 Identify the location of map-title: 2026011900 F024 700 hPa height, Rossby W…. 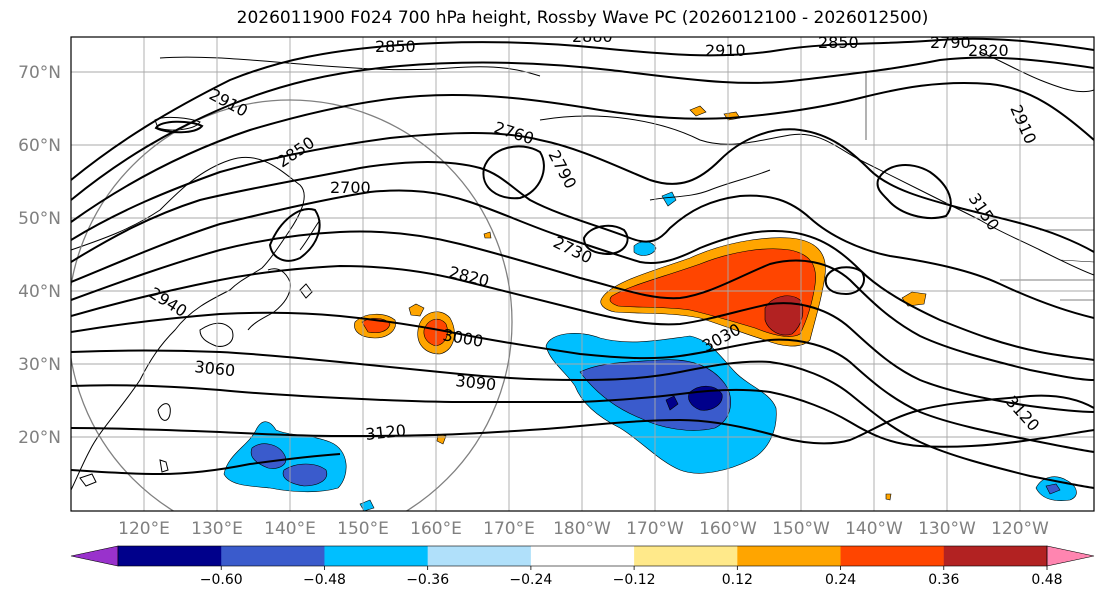
(582, 18).